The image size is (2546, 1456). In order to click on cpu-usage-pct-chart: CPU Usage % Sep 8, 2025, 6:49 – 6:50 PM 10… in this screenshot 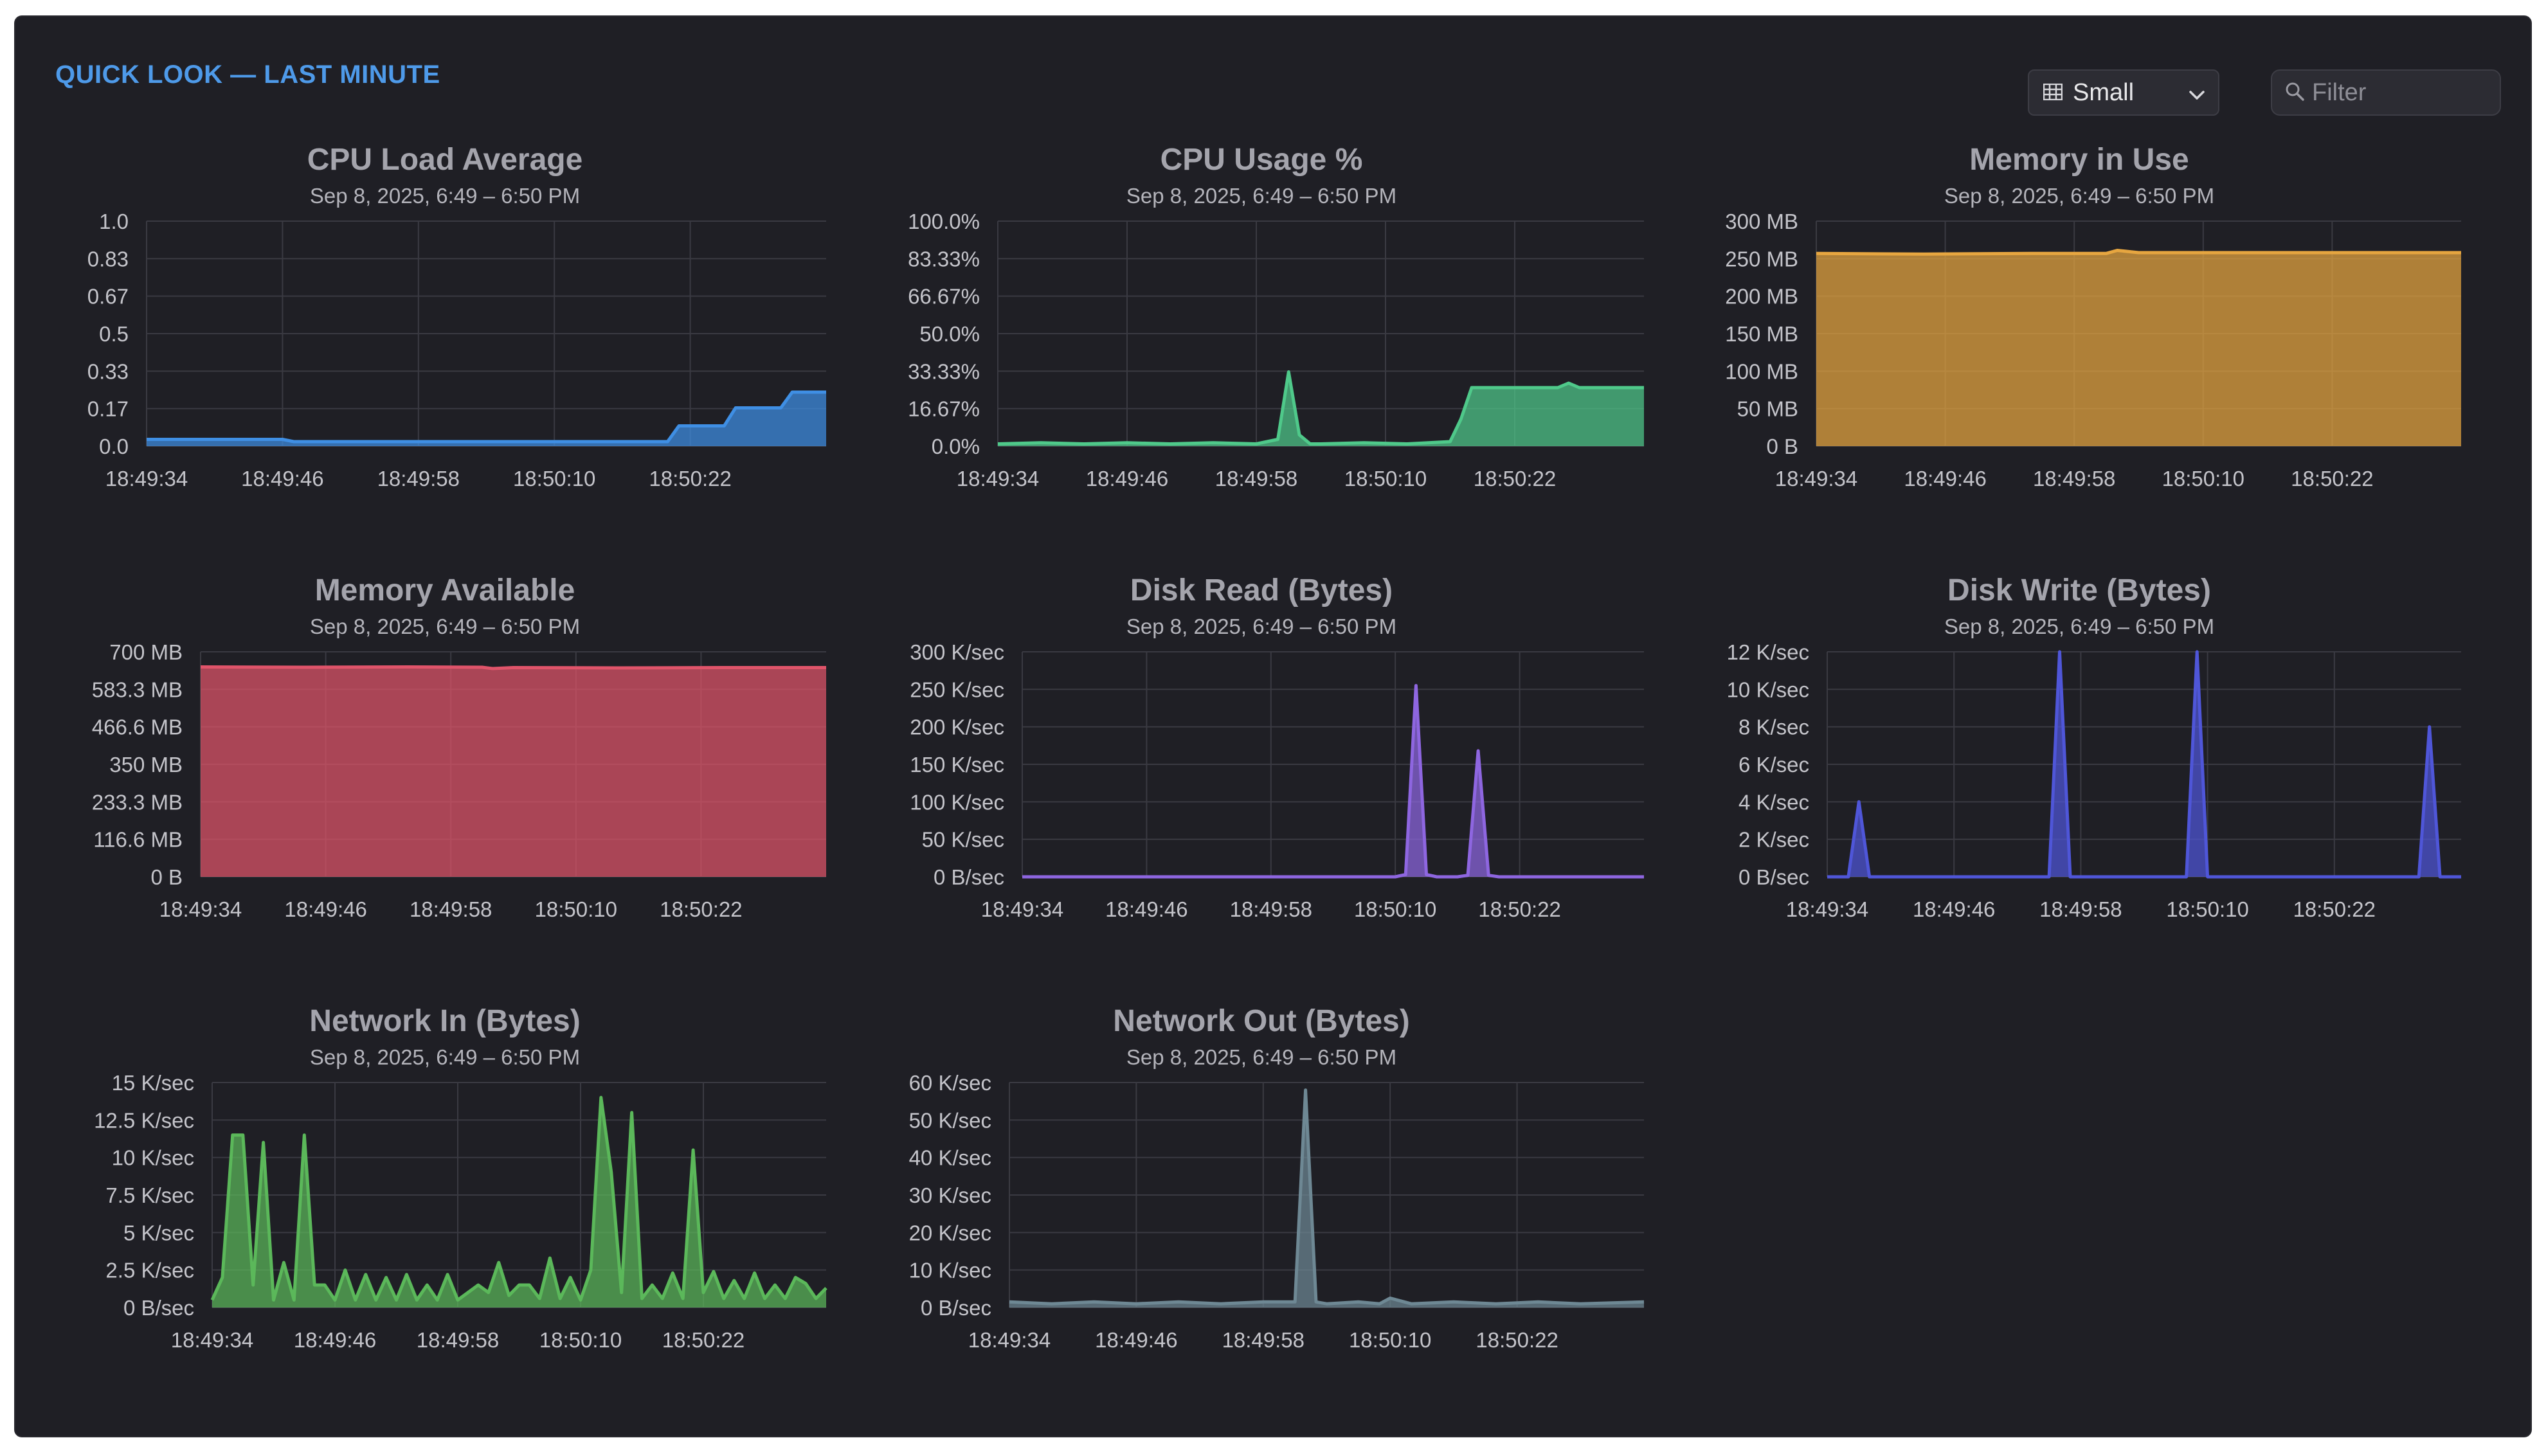, I will do `click(1276, 317)`.